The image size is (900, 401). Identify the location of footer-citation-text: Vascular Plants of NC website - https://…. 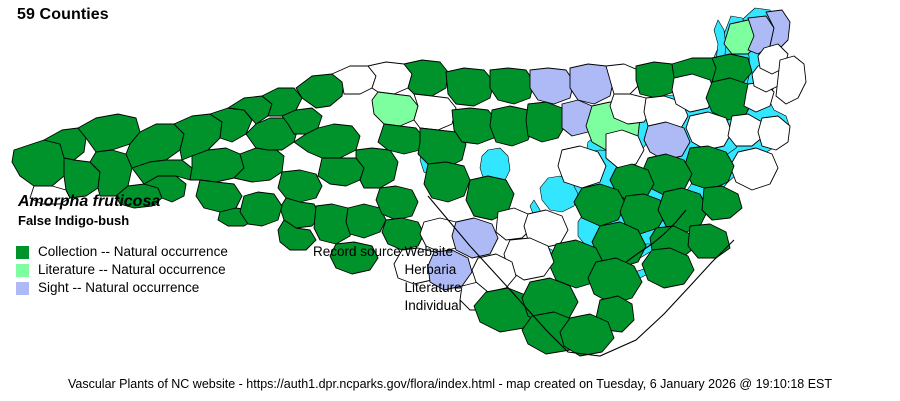
(450, 384).